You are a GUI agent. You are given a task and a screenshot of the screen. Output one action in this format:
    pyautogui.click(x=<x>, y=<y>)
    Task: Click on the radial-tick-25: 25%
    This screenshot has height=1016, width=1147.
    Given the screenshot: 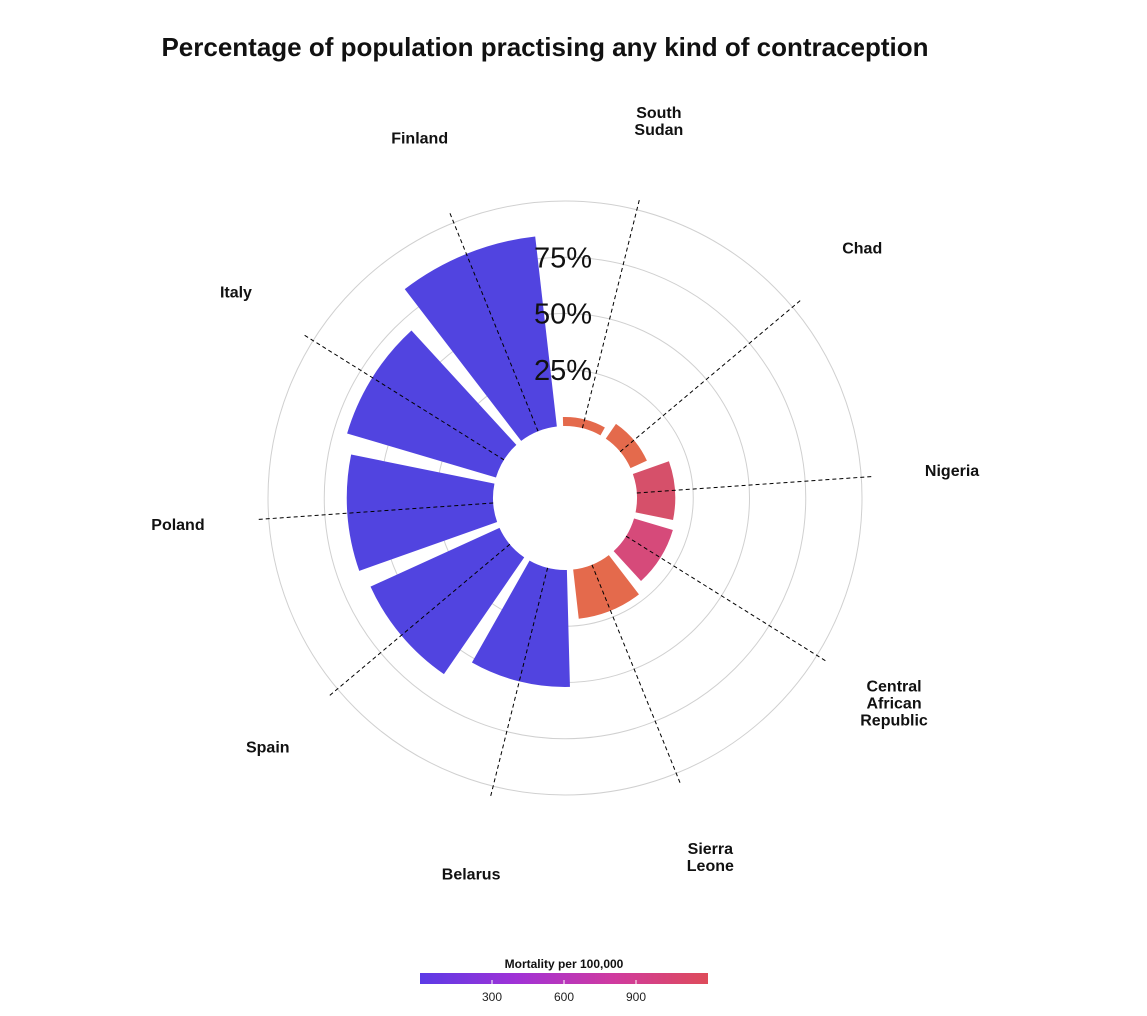 What is the action you would take?
    pyautogui.click(x=563, y=371)
    